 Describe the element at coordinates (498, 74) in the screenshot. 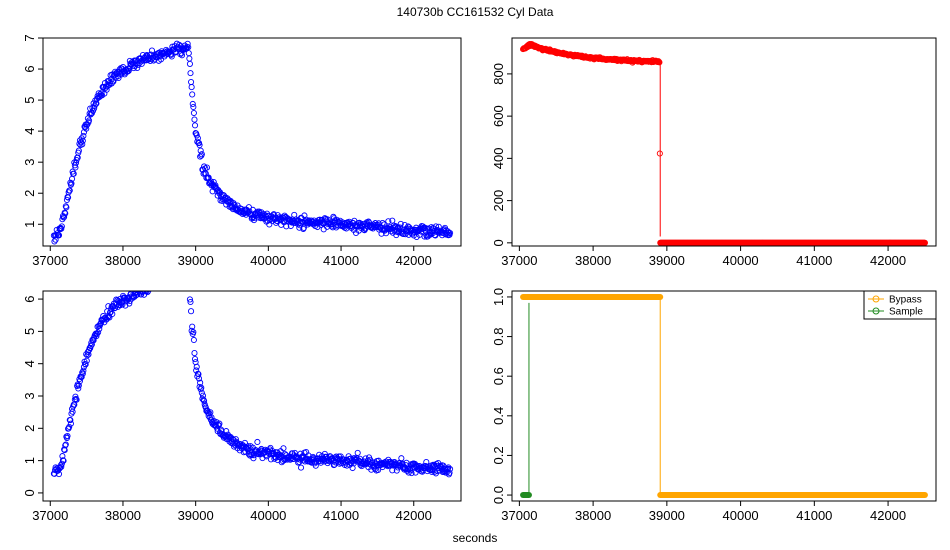

I see `y-tick-label: 800` at that location.